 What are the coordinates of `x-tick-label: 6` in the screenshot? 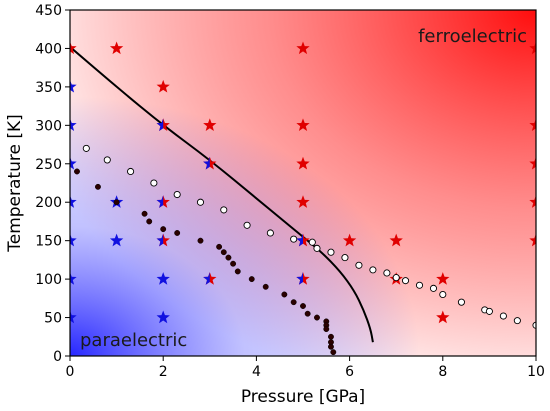 It's located at (349, 372).